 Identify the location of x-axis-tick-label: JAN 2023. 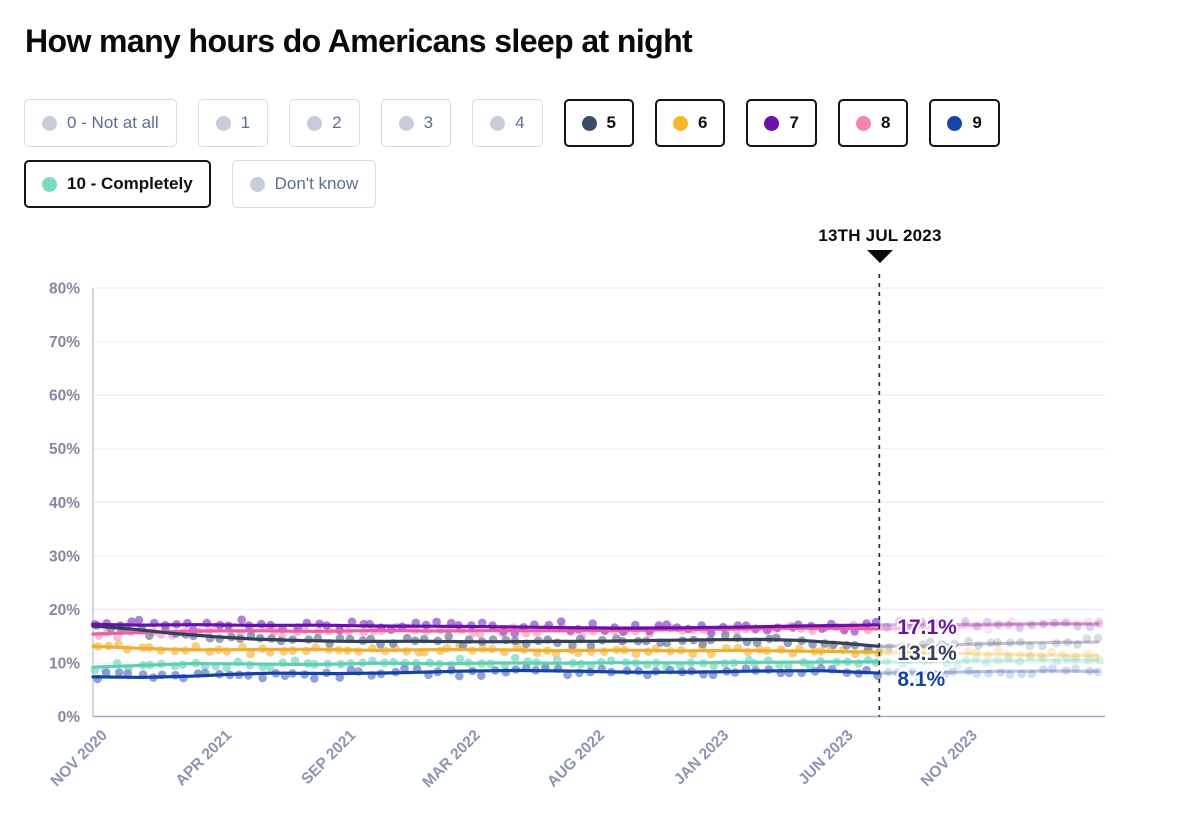
(702, 758).